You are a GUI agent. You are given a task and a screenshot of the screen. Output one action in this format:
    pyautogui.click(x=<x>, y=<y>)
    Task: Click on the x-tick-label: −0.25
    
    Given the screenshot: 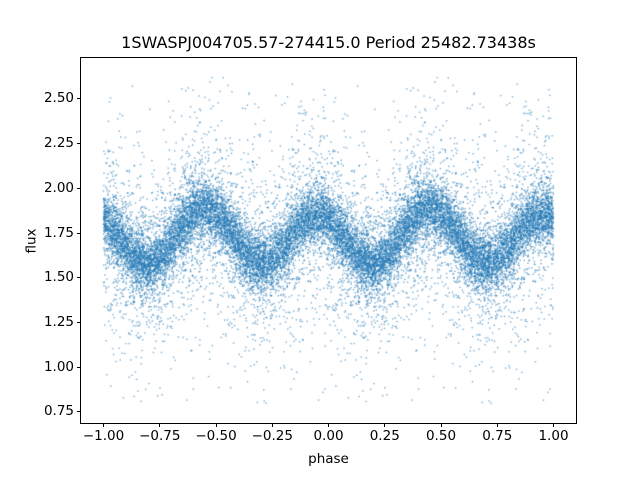 What is the action you would take?
    pyautogui.click(x=272, y=436)
    